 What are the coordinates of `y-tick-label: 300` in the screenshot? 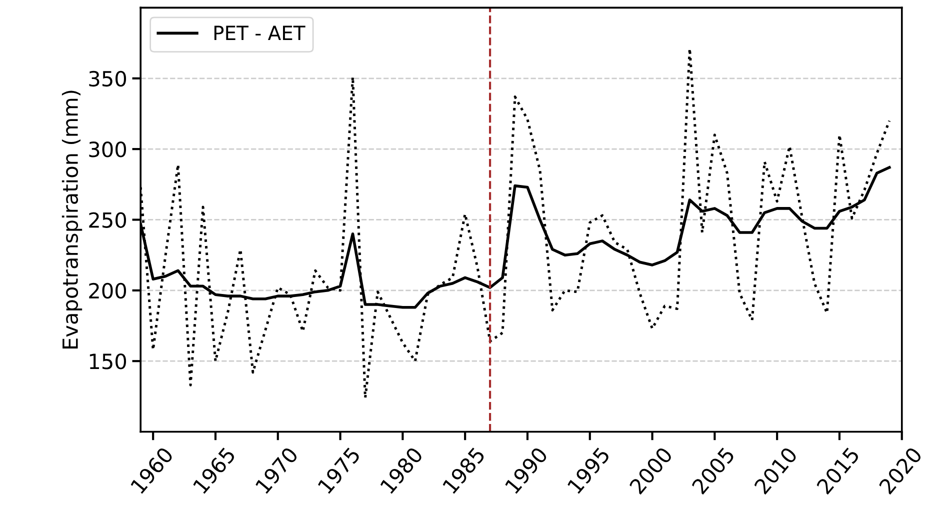 It's located at (107, 150).